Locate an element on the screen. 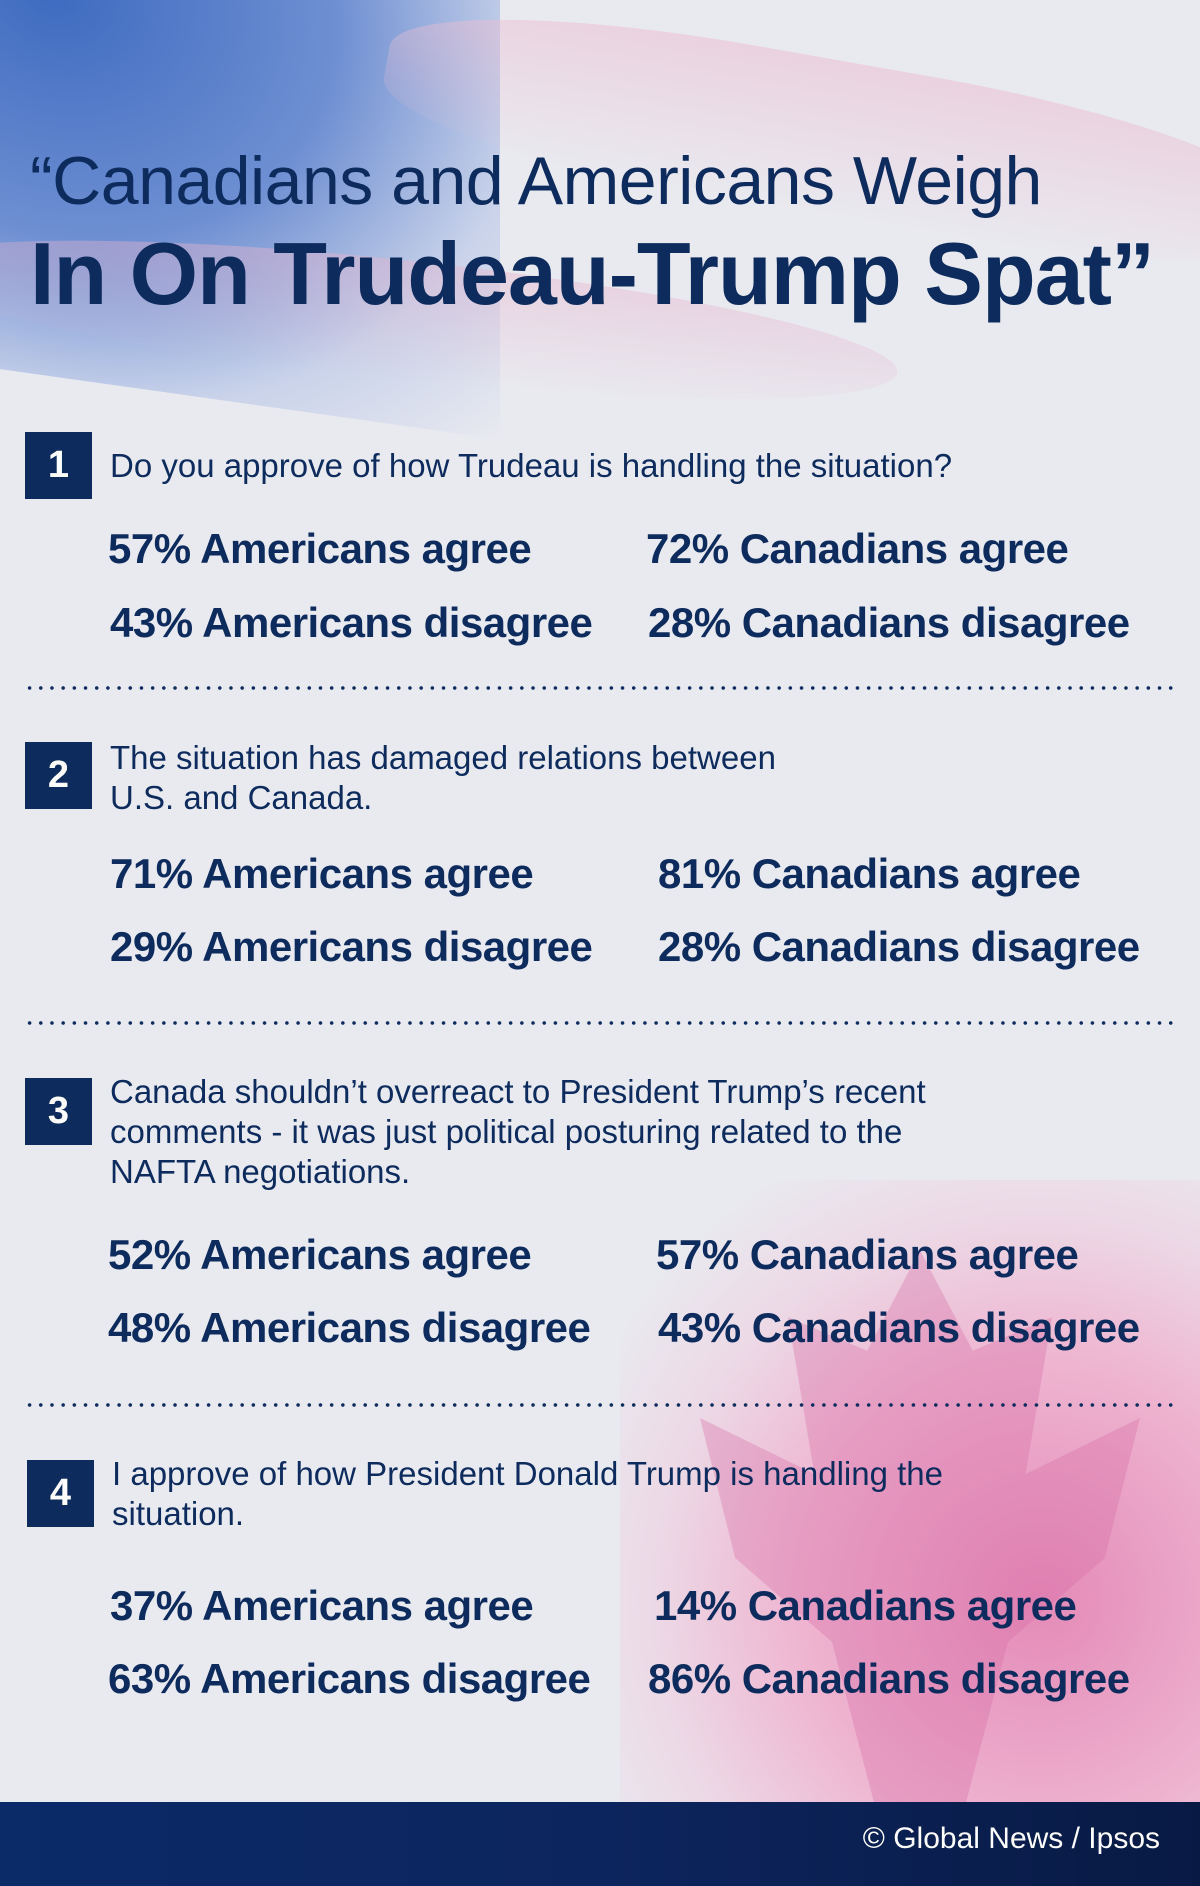  source-credit: © Global News / Ipsos is located at coordinates (1011, 1838).